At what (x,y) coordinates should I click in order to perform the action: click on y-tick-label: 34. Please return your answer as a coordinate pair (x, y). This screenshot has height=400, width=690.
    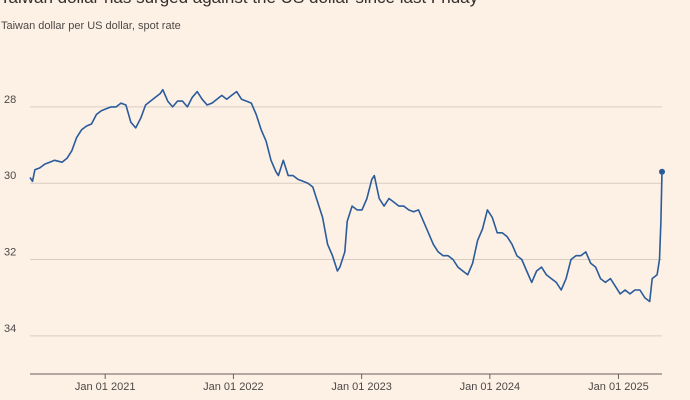
    Looking at the image, I should click on (10, 329).